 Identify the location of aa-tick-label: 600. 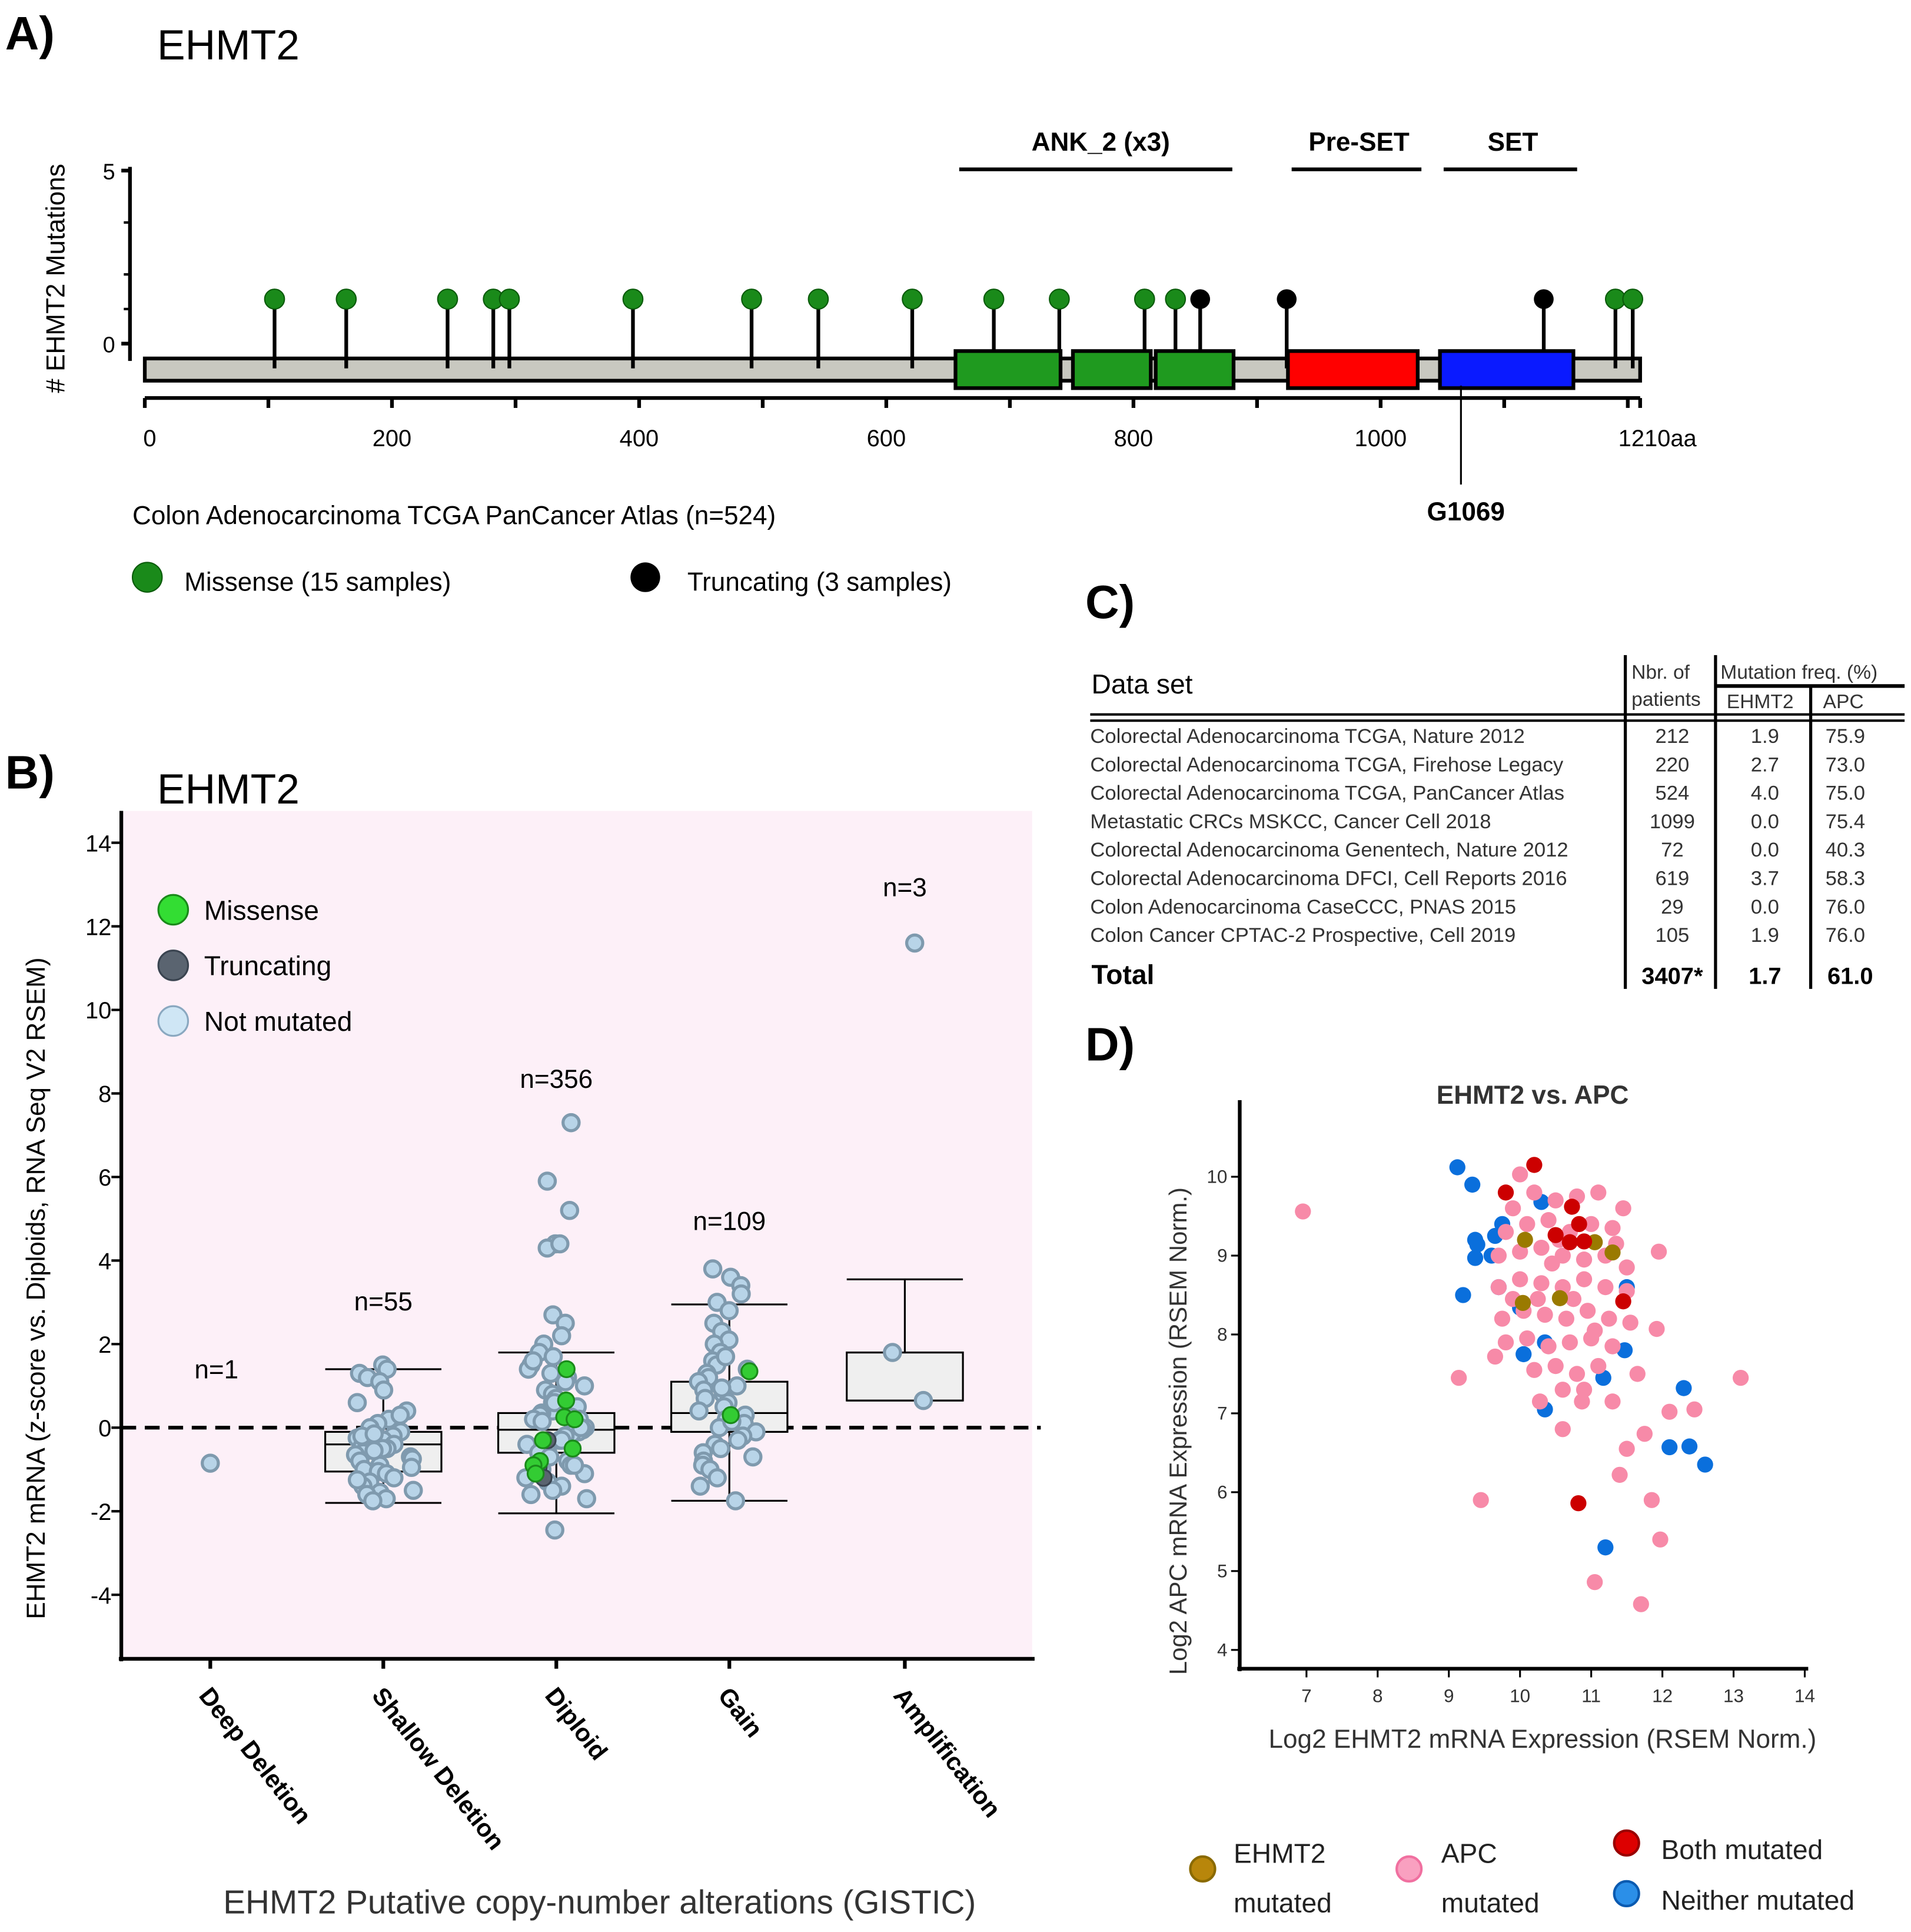
(886, 439).